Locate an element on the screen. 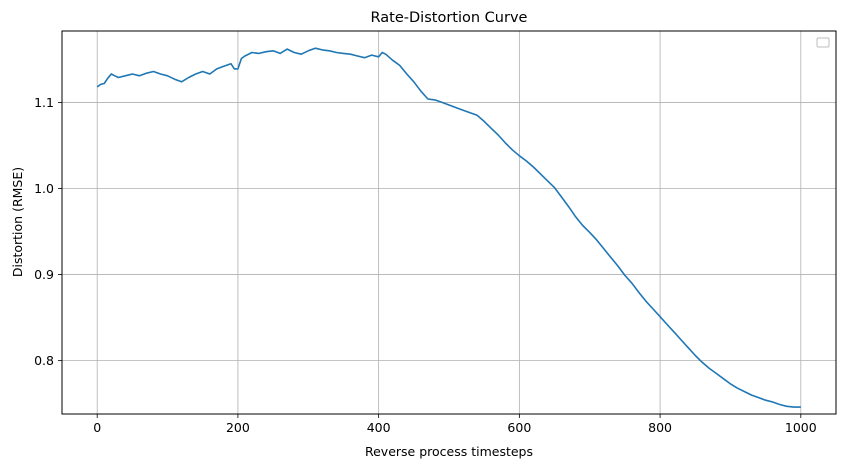  legend is located at coordinates (823, 42).